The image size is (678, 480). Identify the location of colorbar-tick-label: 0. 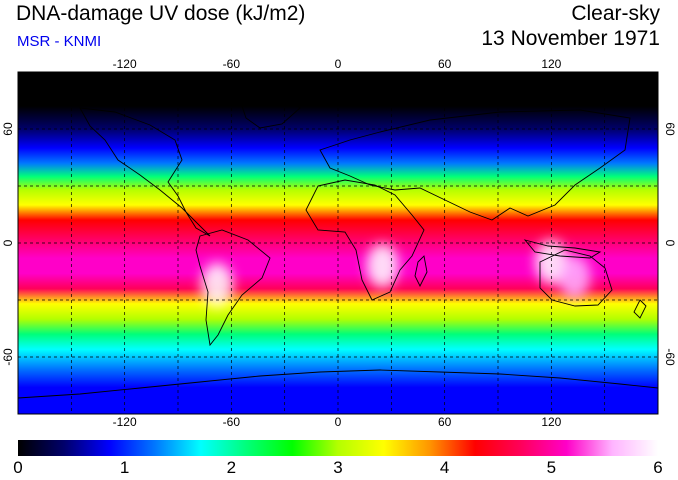
(18, 467).